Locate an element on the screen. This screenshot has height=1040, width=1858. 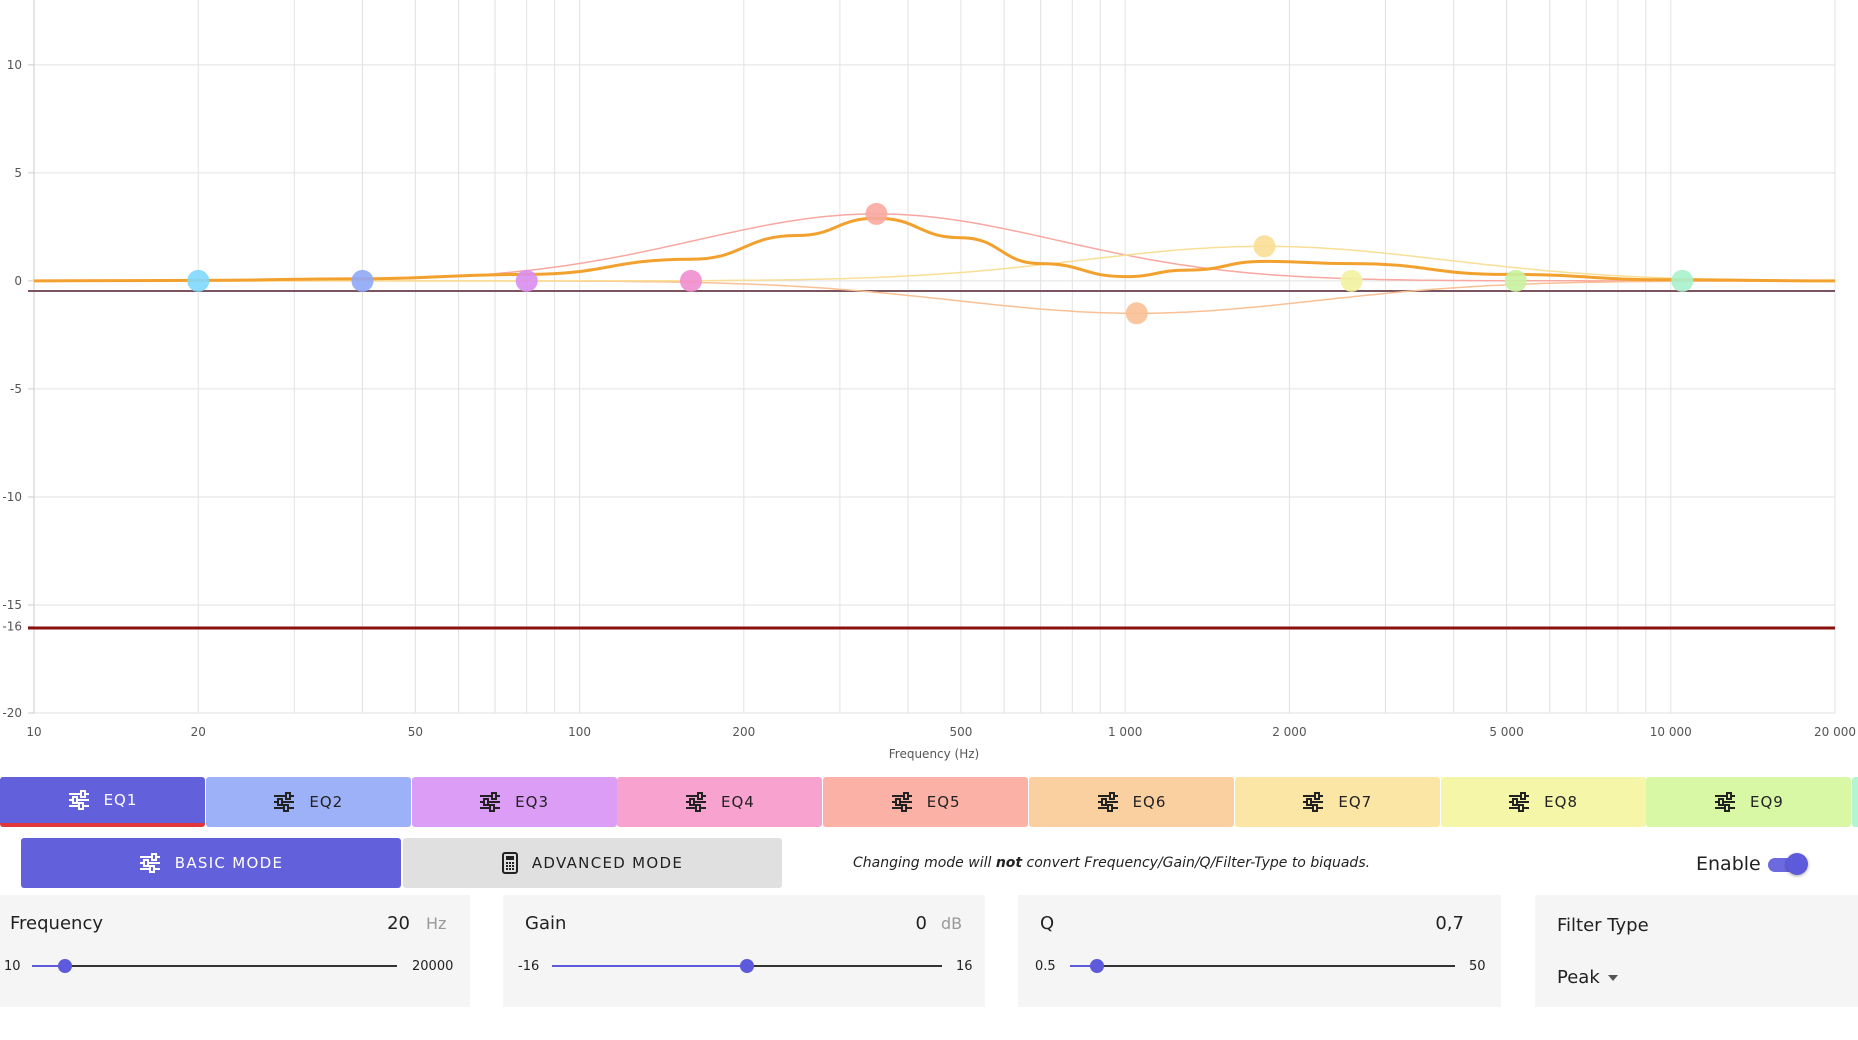
eq-tab-label: EQ3 is located at coordinates (532, 802).